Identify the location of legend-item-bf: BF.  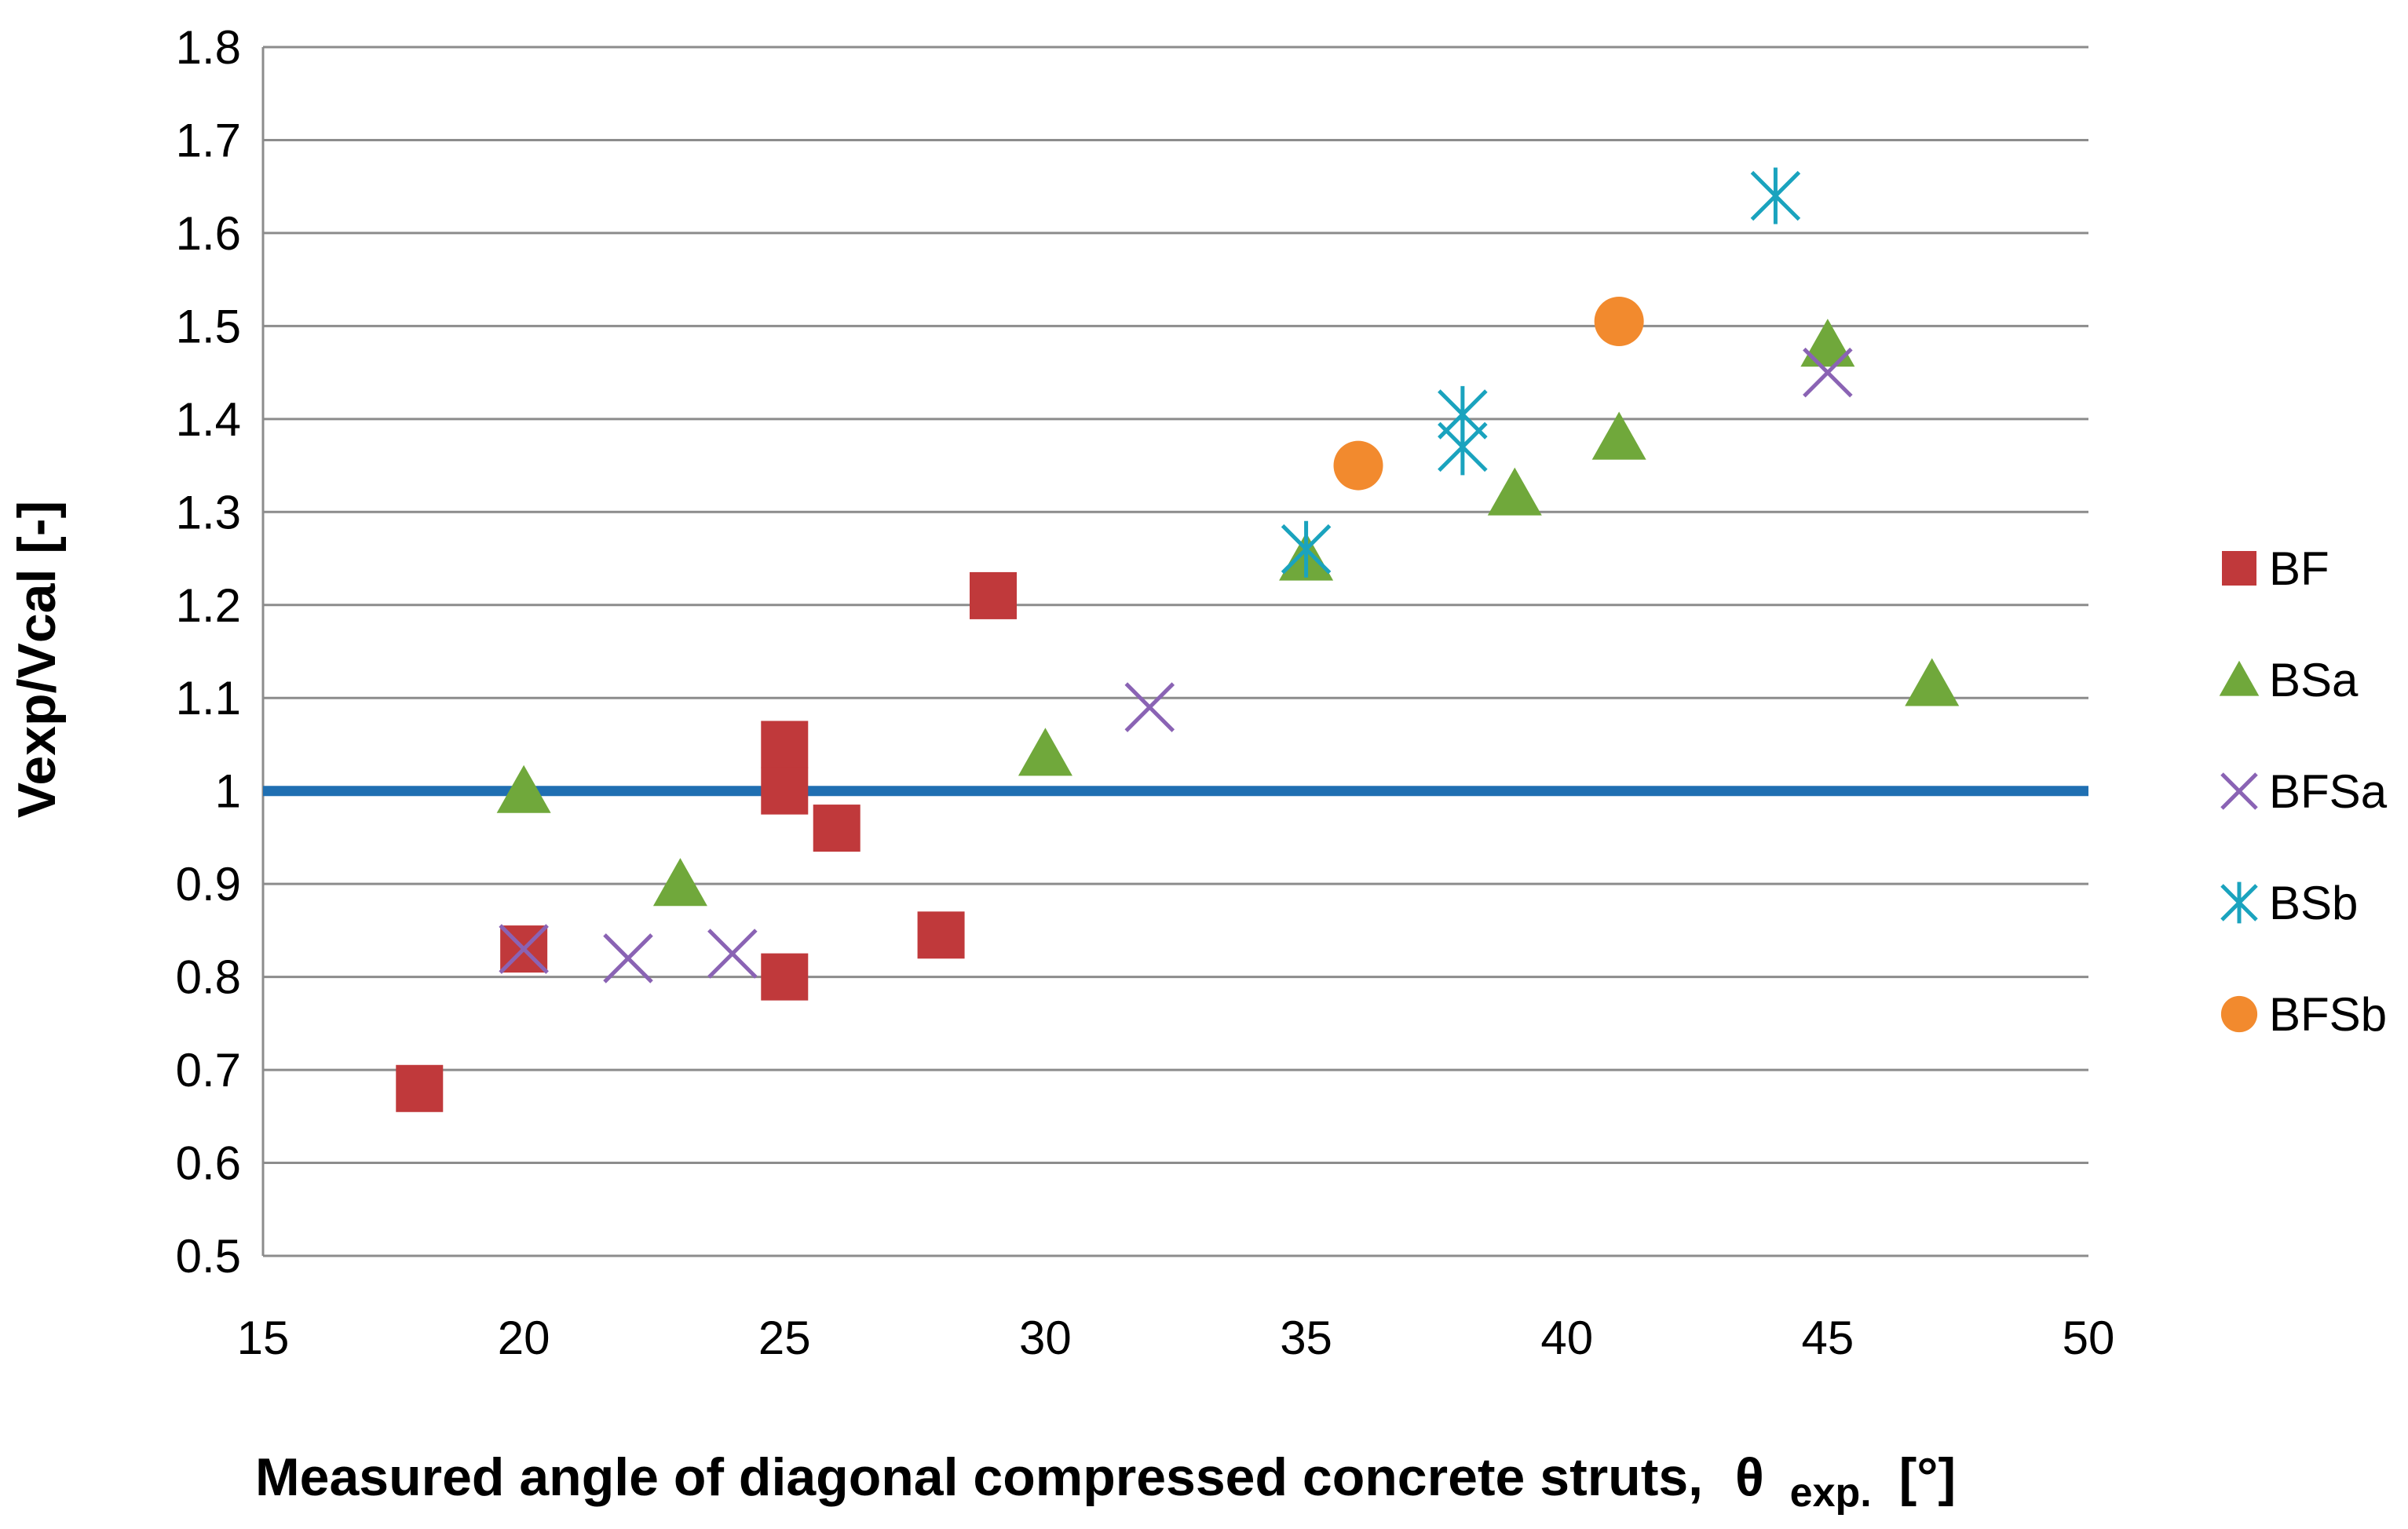
(2275, 568).